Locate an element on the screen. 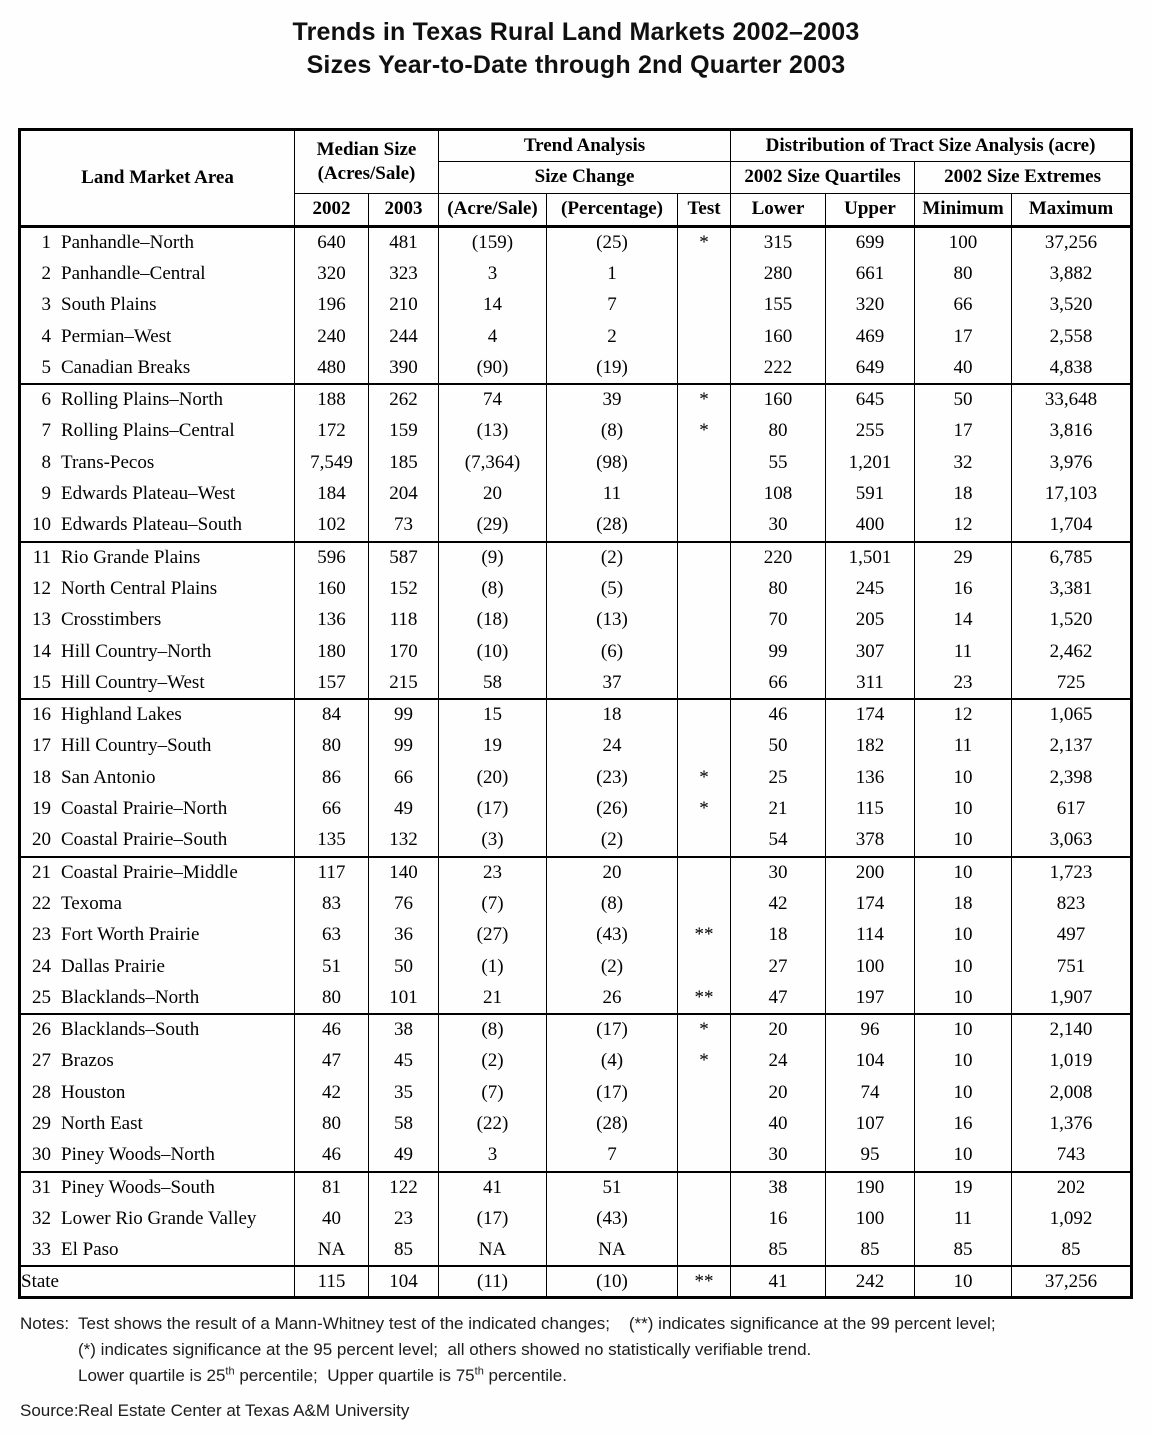 The image size is (1152, 1436). area-name: Texoma is located at coordinates (91, 903).